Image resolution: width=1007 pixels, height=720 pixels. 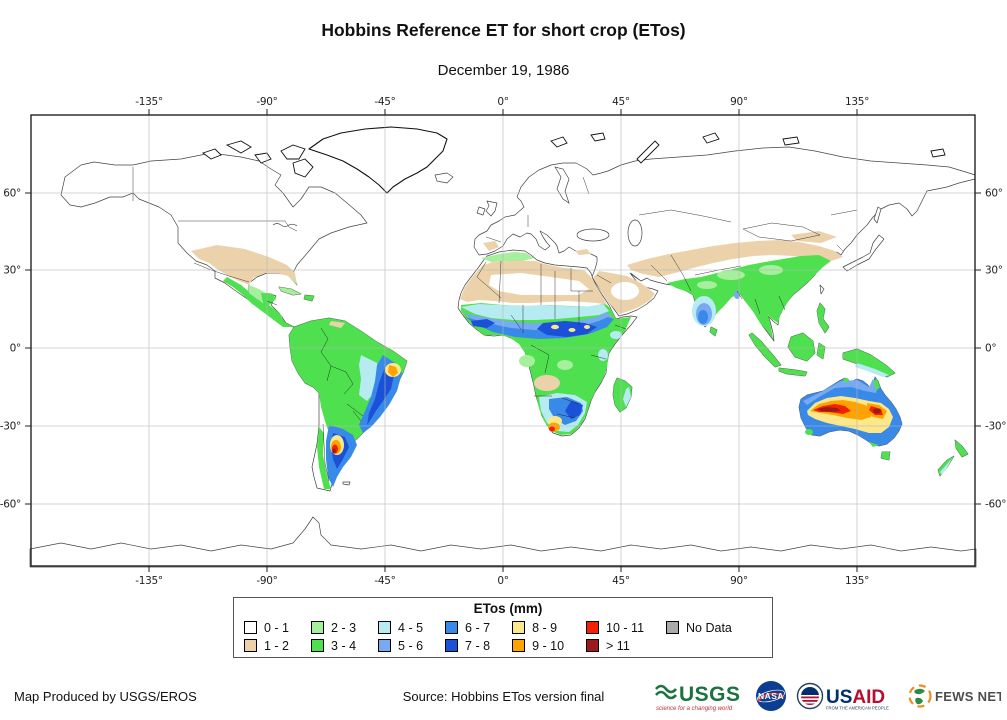 What do you see at coordinates (478, 627) in the screenshot?
I see `legend-label: 6 - 7` at bounding box center [478, 627].